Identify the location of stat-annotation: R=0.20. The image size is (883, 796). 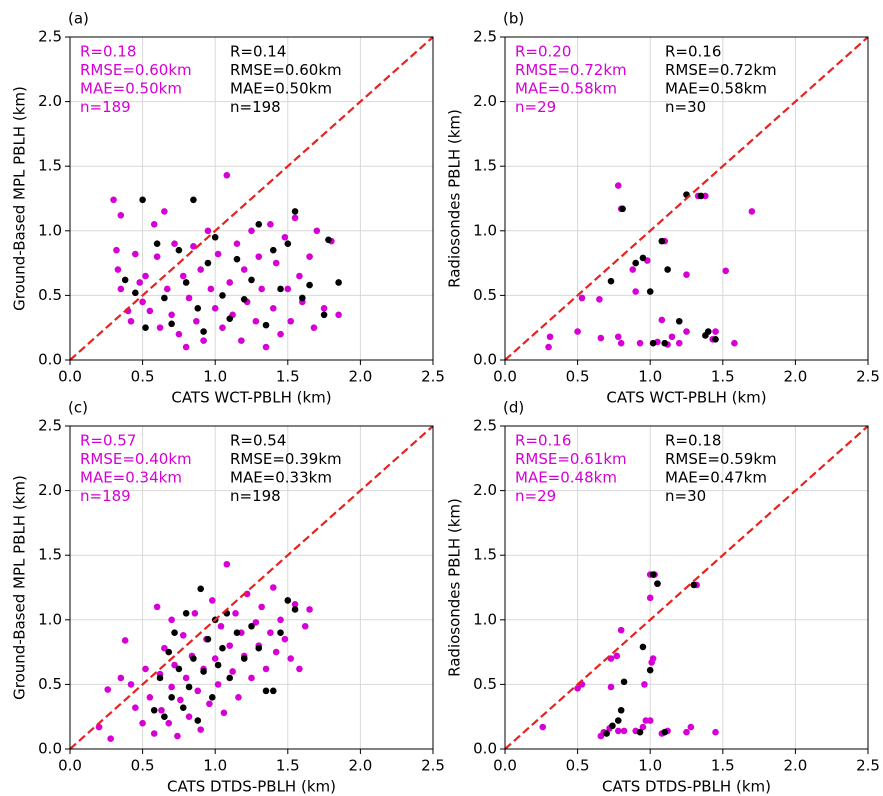
(543, 52).